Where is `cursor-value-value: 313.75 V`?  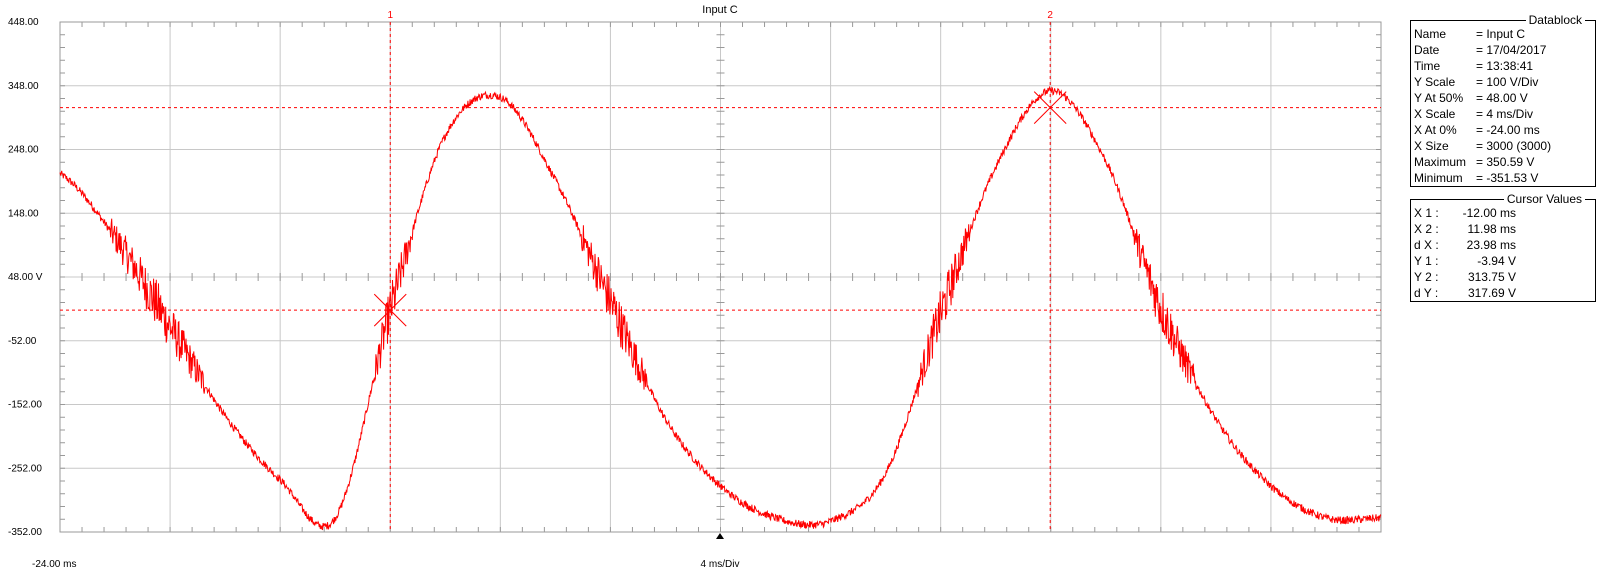
cursor-value-value: 313.75 V is located at coordinates (1491, 277).